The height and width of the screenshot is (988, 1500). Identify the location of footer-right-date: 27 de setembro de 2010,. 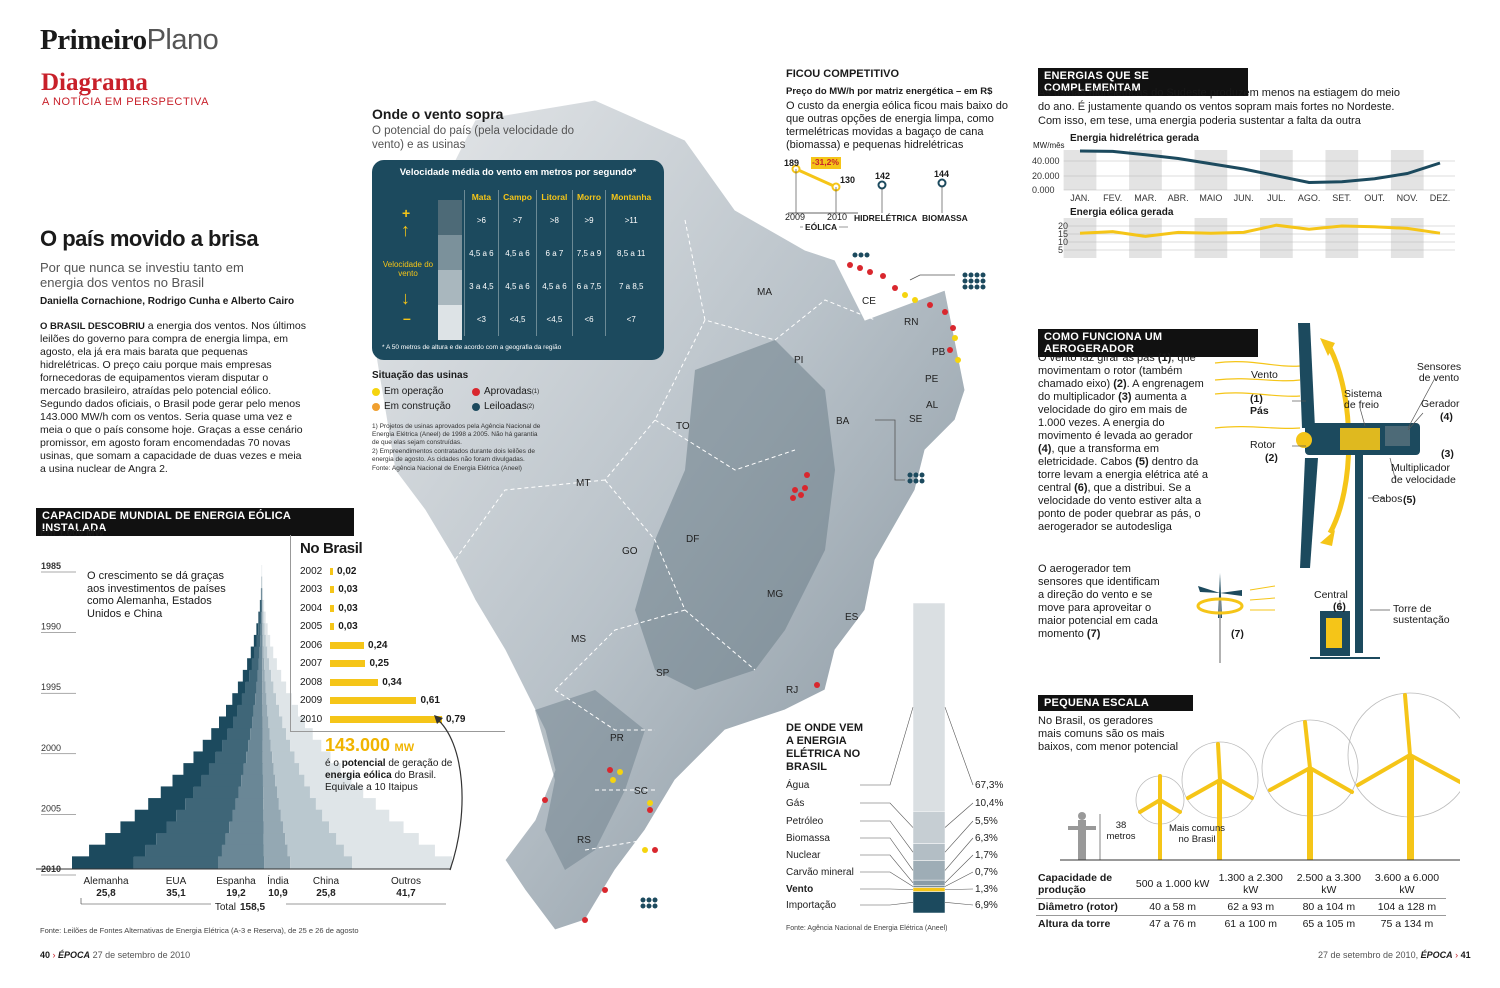
(1368, 955).